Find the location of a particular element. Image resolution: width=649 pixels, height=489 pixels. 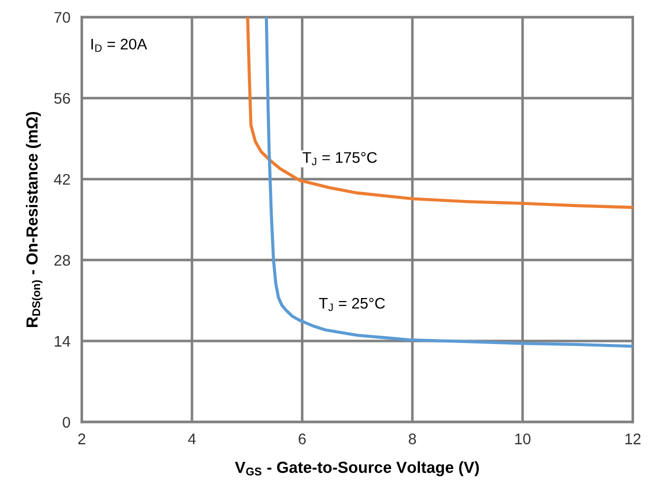

x-axis-title: V$_{GS}$ - Gate-to-Source Voltage (V) is located at coordinates (356, 468).